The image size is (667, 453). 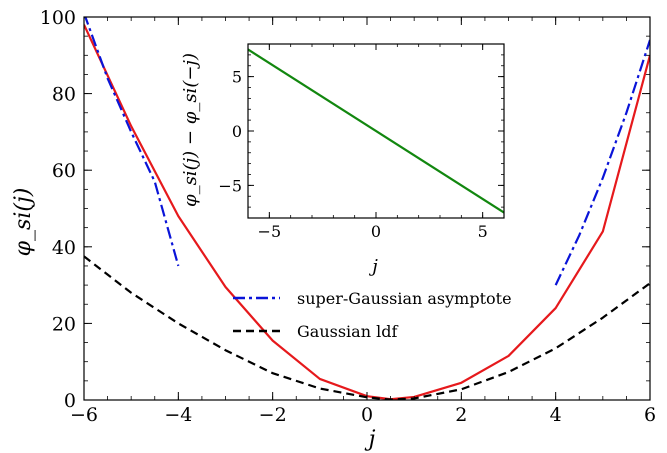 I want to click on main-x-axis-label: j, so click(x=370, y=439).